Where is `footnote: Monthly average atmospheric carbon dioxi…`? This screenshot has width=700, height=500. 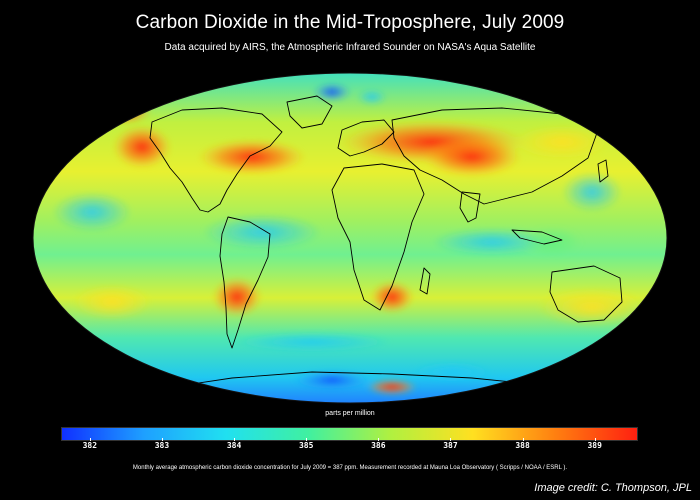
footnote: Monthly average atmospheric carbon dioxi… is located at coordinates (350, 468).